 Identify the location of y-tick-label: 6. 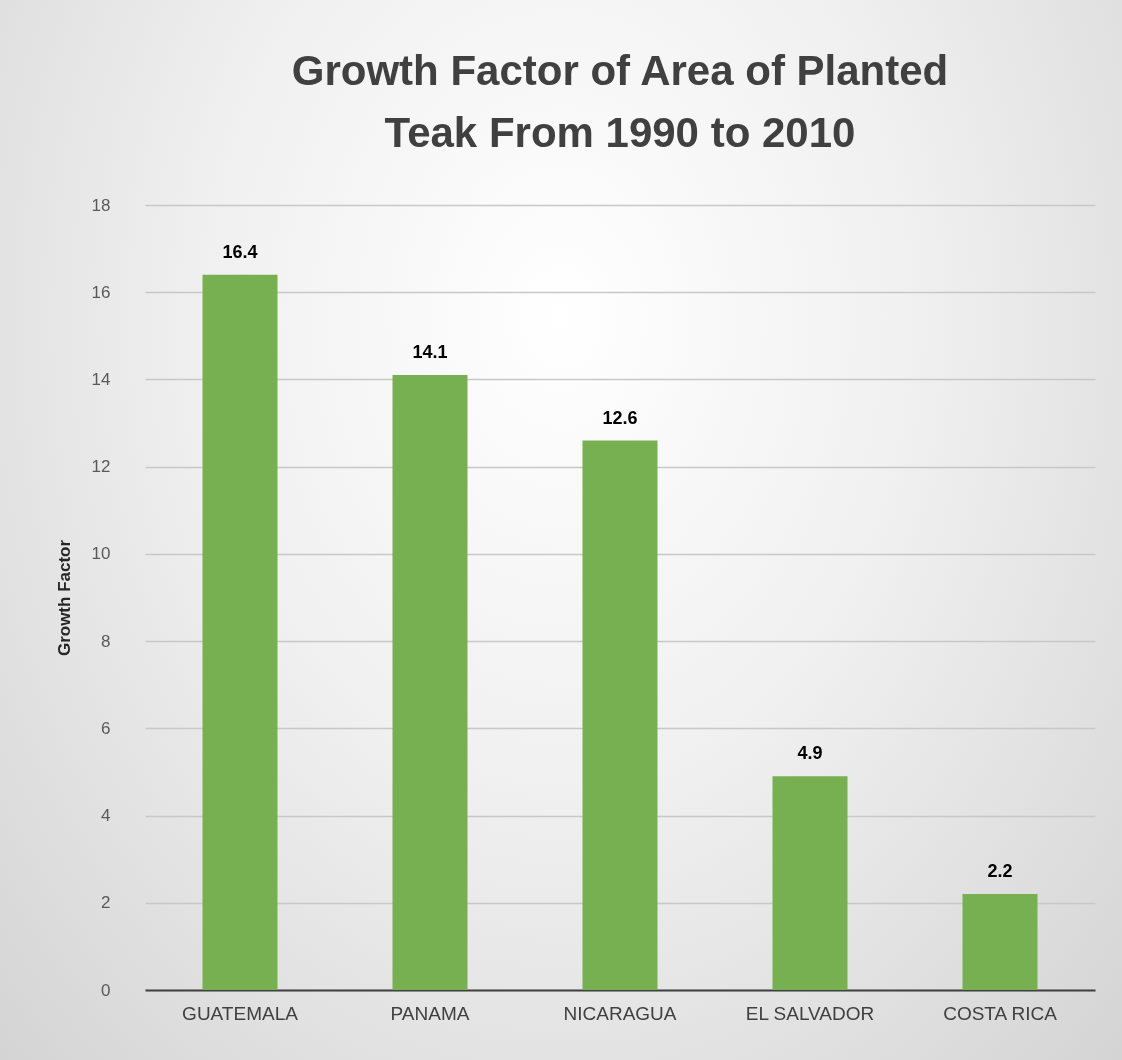
(106, 728).